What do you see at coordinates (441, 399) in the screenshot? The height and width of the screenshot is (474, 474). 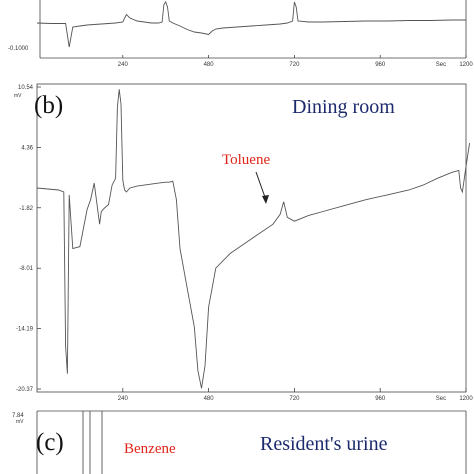 I see `panel-b-x-tick-label: Sec` at bounding box center [441, 399].